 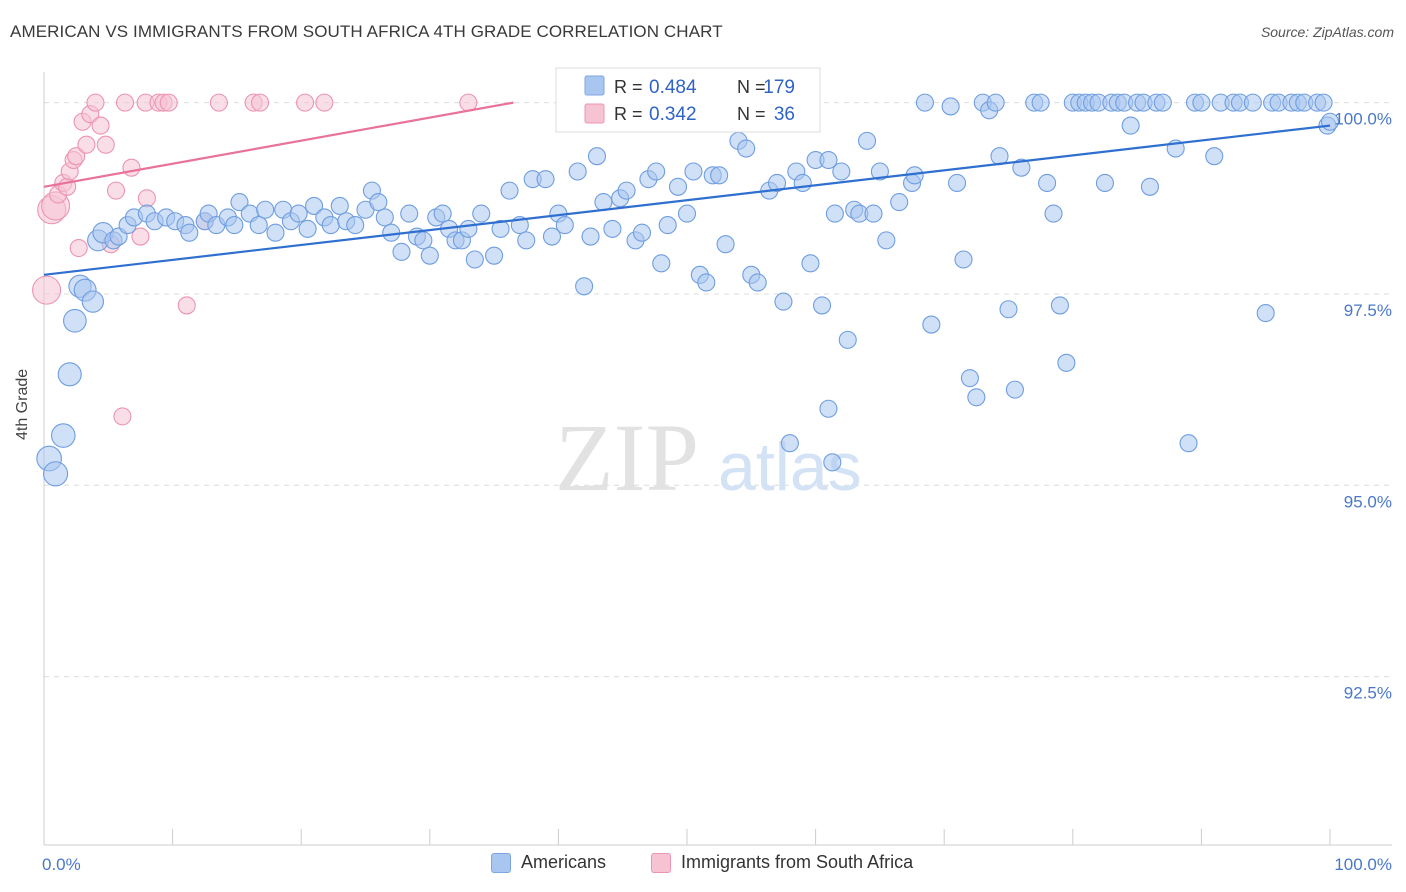 I want to click on trend-line-south-africa, so click(x=278, y=144).